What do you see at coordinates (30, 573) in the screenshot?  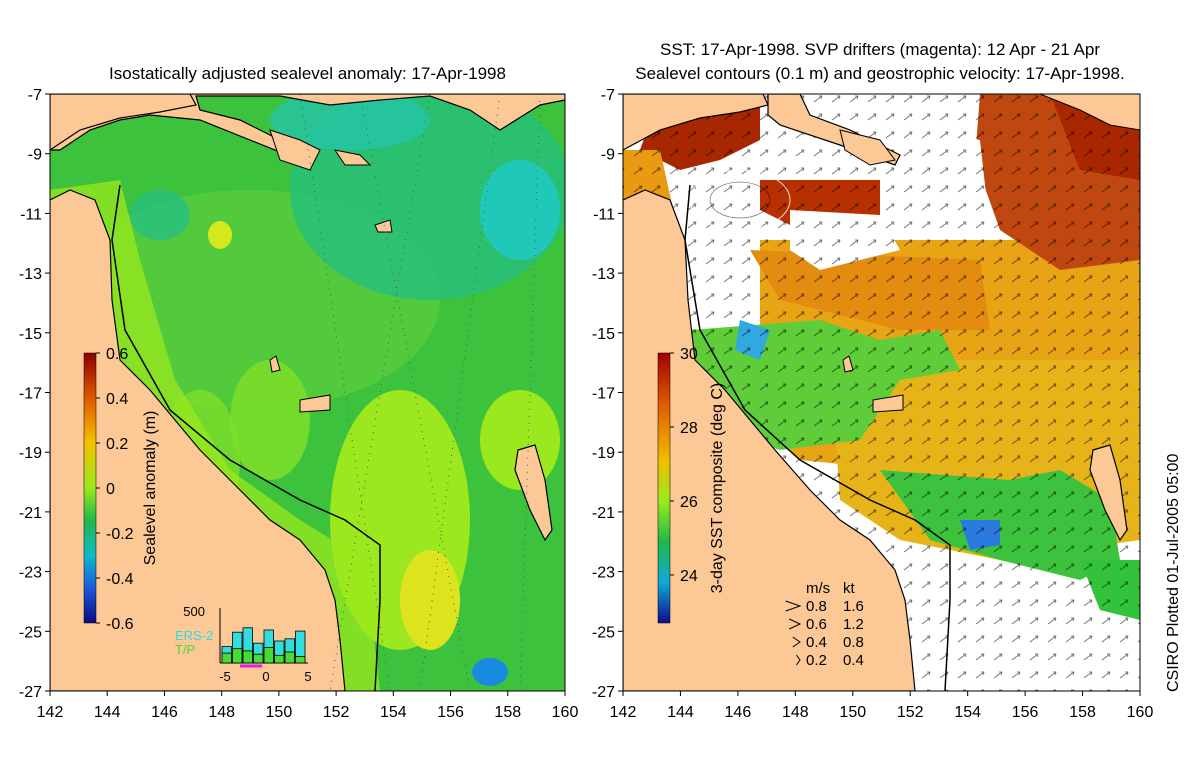 I see `left-lat-tick-label: -23` at bounding box center [30, 573].